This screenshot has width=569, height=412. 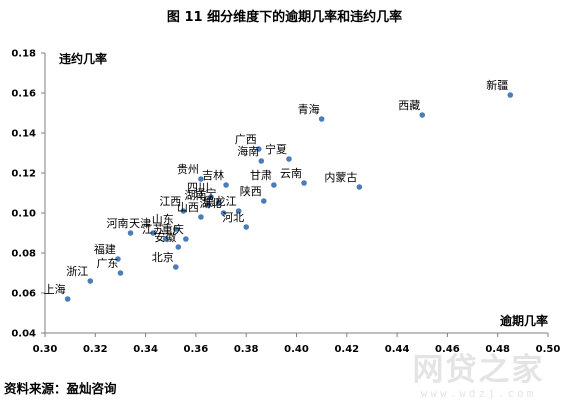 What do you see at coordinates (83, 58) in the screenshot?
I see `y-axis-title: 违约几率` at bounding box center [83, 58].